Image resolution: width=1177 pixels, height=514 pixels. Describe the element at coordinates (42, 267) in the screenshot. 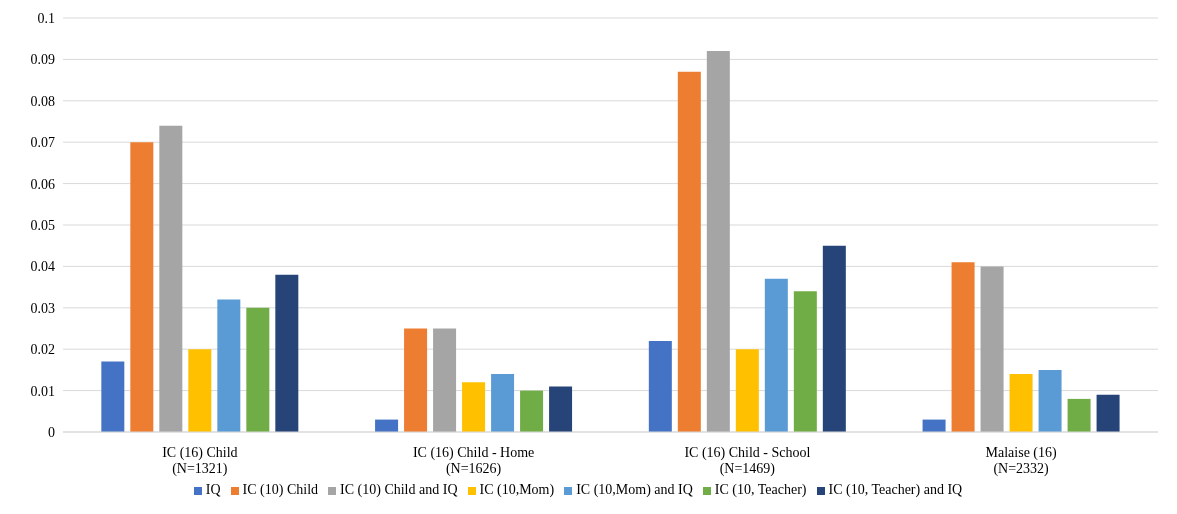

I see `y-tick-label: 0.04` at that location.